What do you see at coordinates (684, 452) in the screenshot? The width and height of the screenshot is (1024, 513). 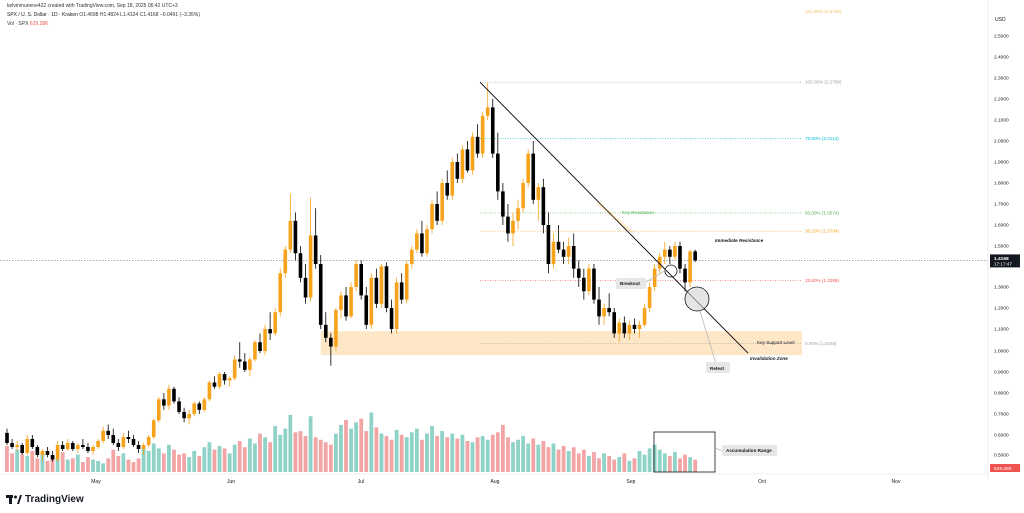 I see `accumulation-box` at bounding box center [684, 452].